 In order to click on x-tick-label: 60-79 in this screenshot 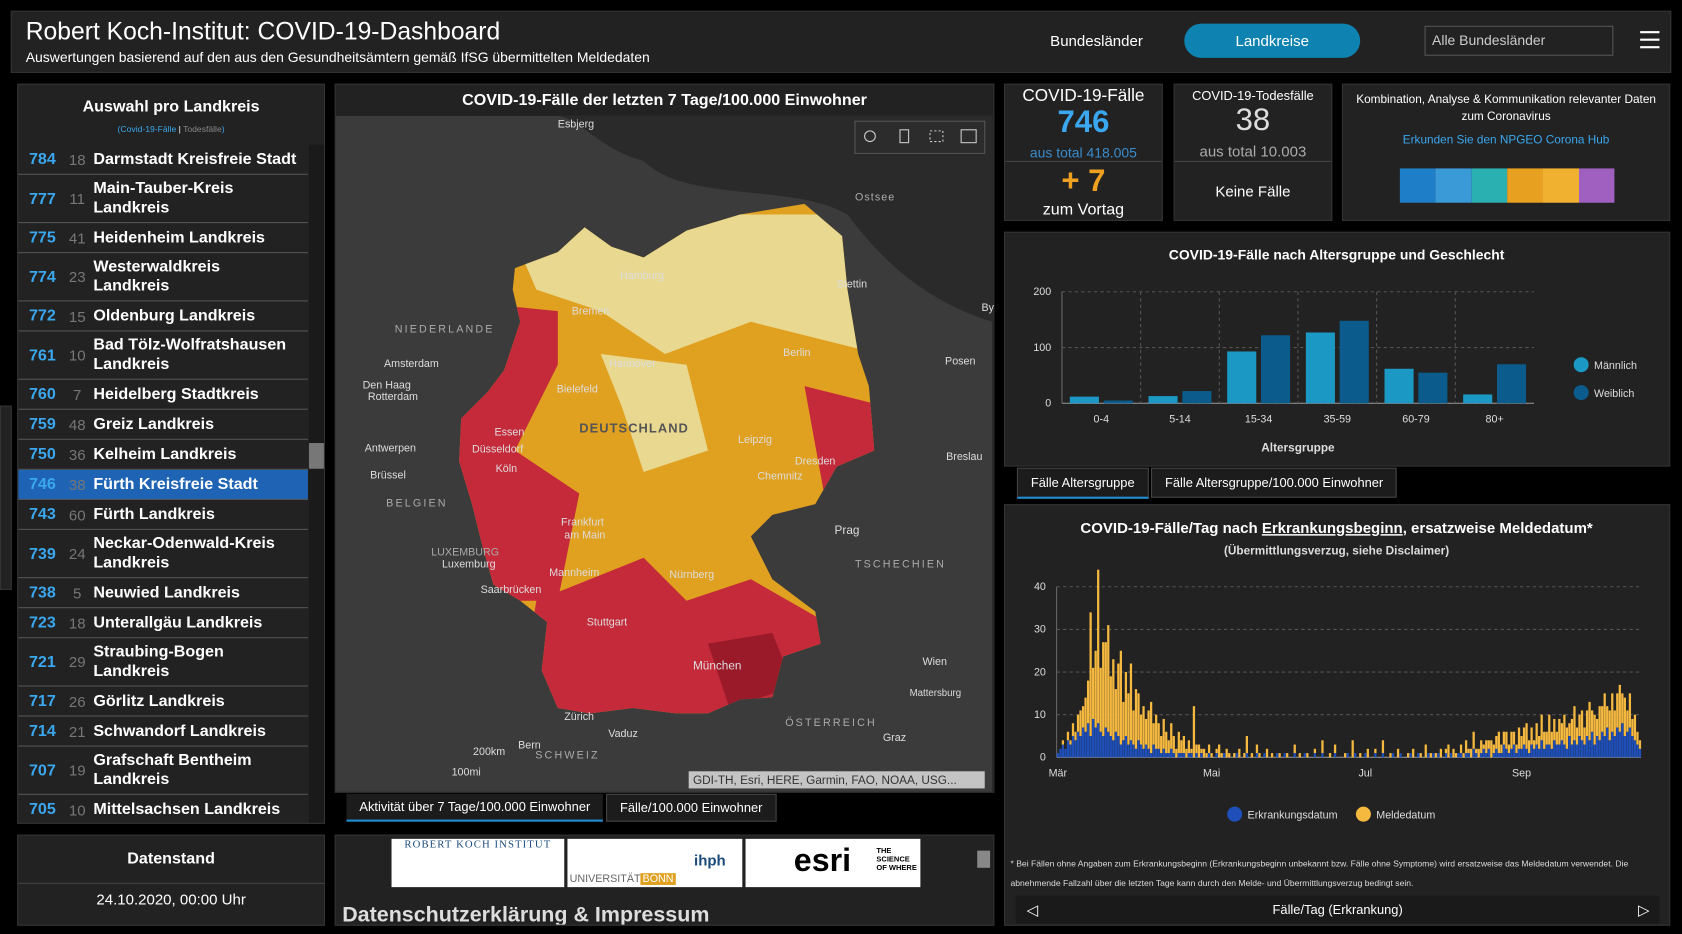, I will do `click(1415, 420)`.